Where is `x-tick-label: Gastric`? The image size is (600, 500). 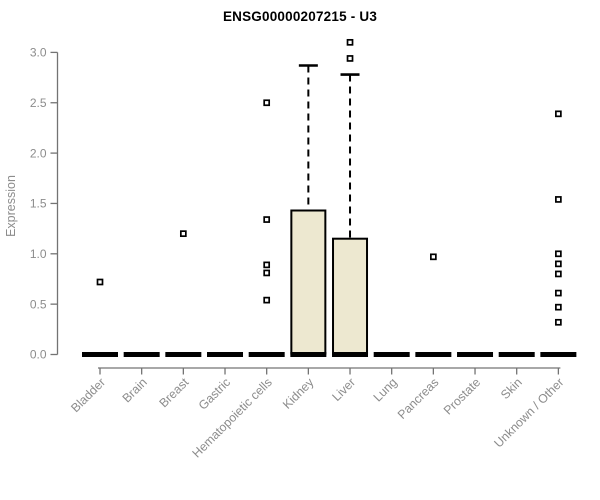
x-tick-label: Gastric is located at coordinates (214, 393).